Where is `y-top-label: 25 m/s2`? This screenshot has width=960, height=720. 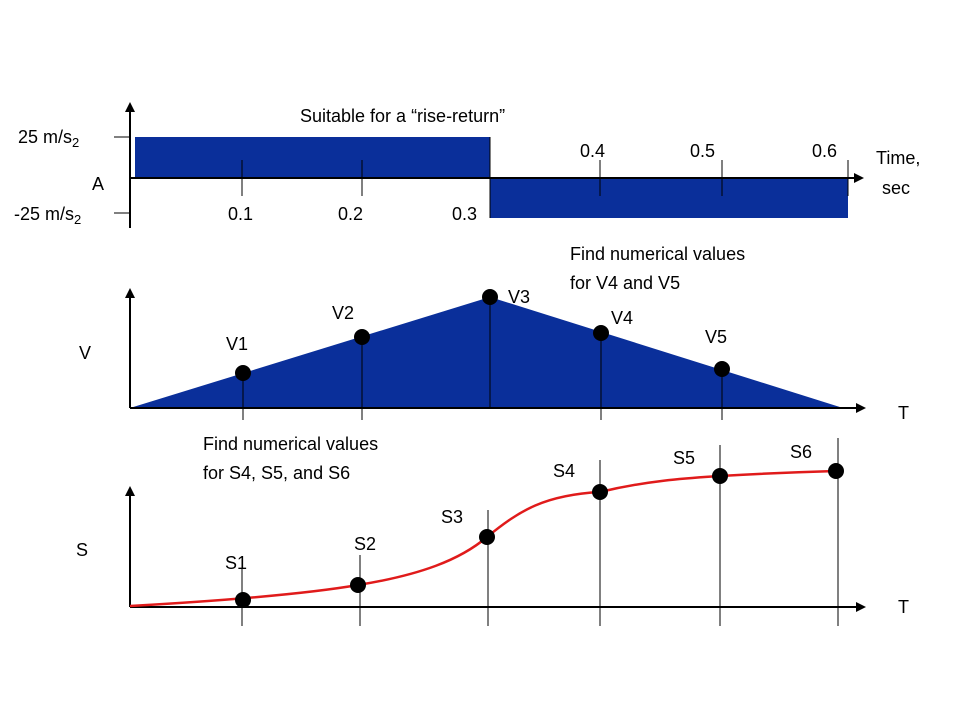
y-top-label: 25 m/s2 is located at coordinates (48, 138).